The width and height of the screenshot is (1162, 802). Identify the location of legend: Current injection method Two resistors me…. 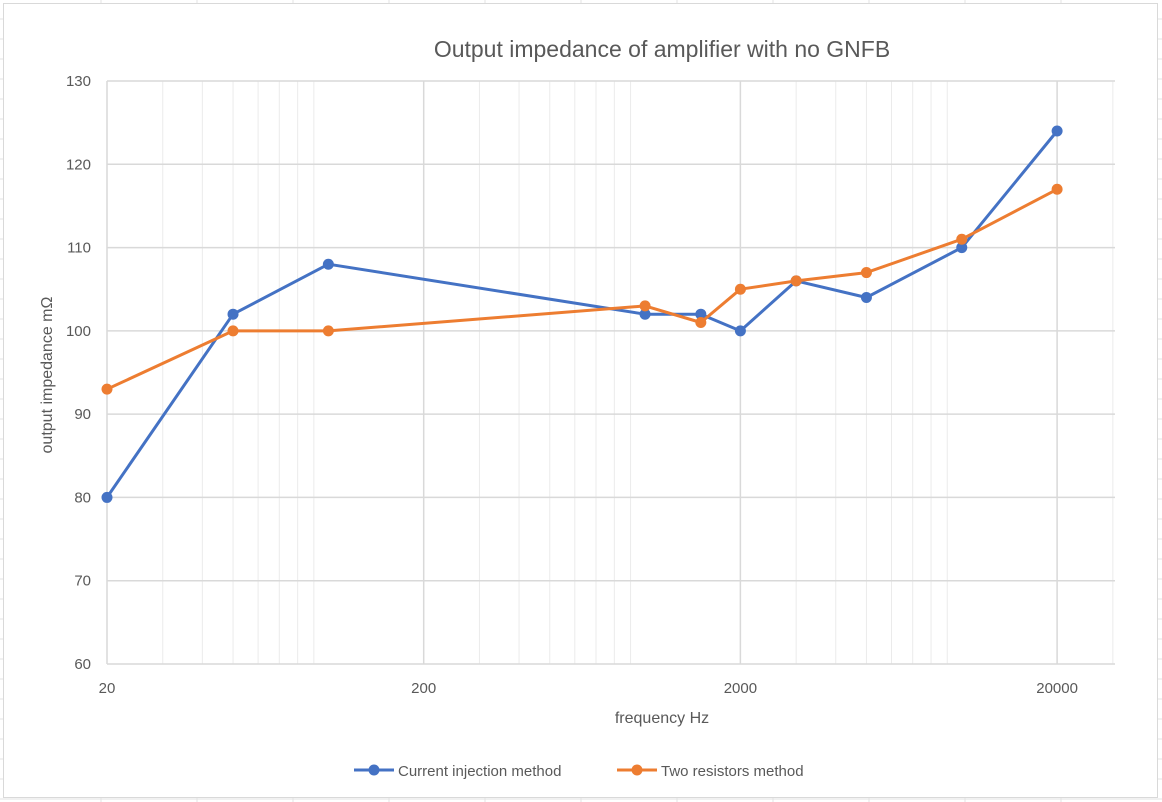
(579, 771).